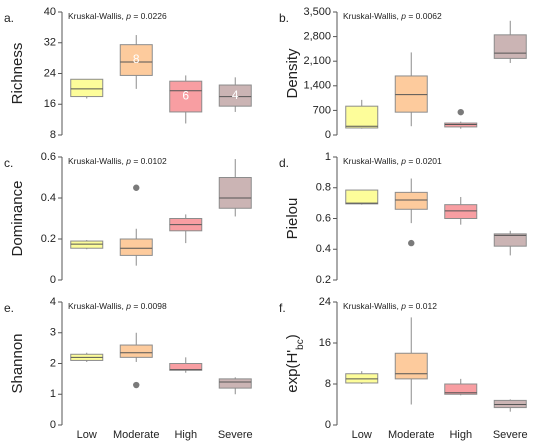  What do you see at coordinates (235, 435) in the screenshot?
I see `x-tick-label: Severe` at bounding box center [235, 435].